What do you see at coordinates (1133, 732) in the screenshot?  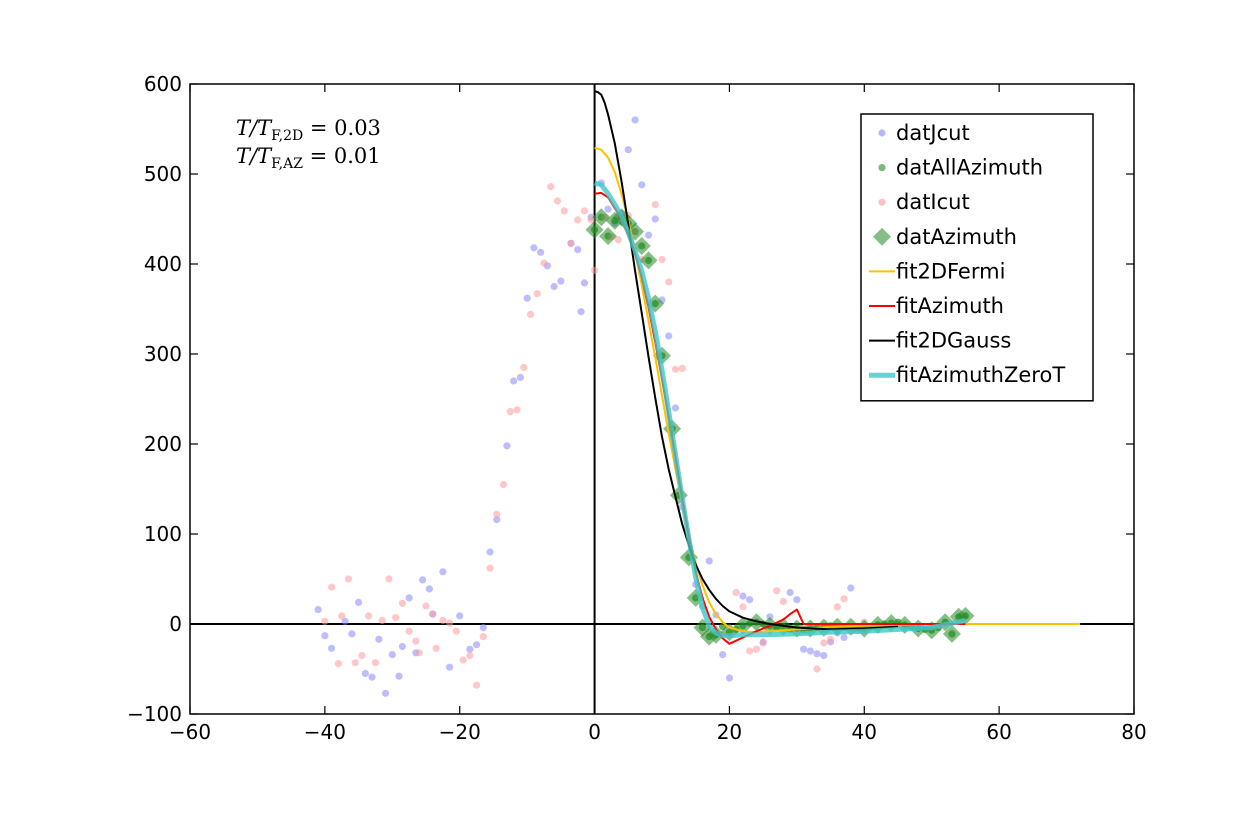 I see `x-tick-label: 80` at bounding box center [1133, 732].